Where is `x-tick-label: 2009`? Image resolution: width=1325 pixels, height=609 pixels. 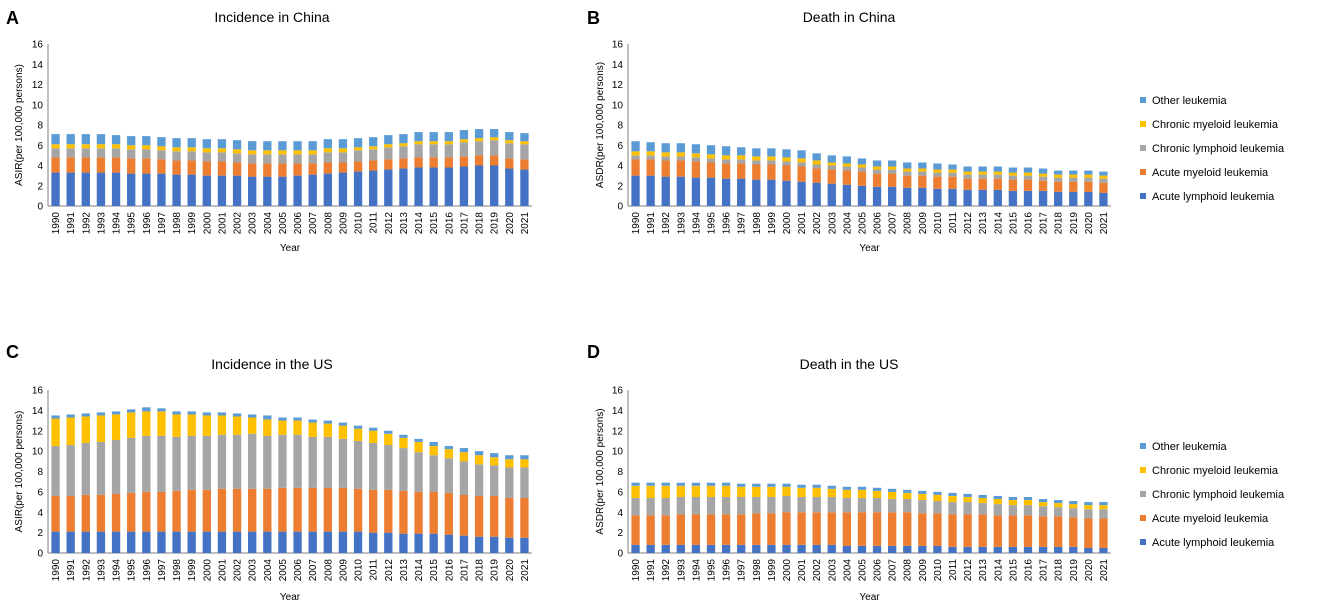 x-tick-label: 2009 is located at coordinates (343, 570).